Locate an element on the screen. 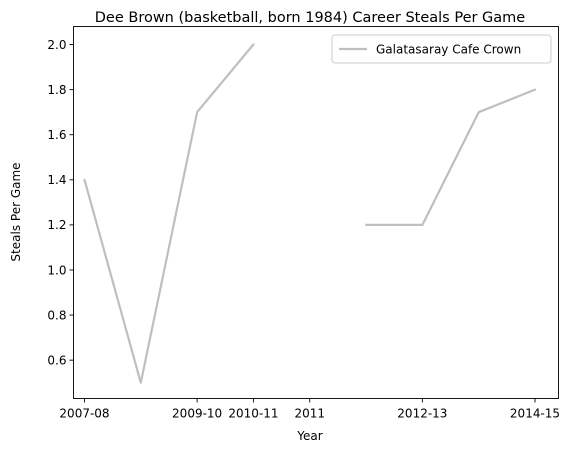 Image resolution: width=570 pixels, height=453 pixels. x-axis: 2007-08 2009-10 2010-11 2011 2012-13 2014-15 is located at coordinates (309, 409).